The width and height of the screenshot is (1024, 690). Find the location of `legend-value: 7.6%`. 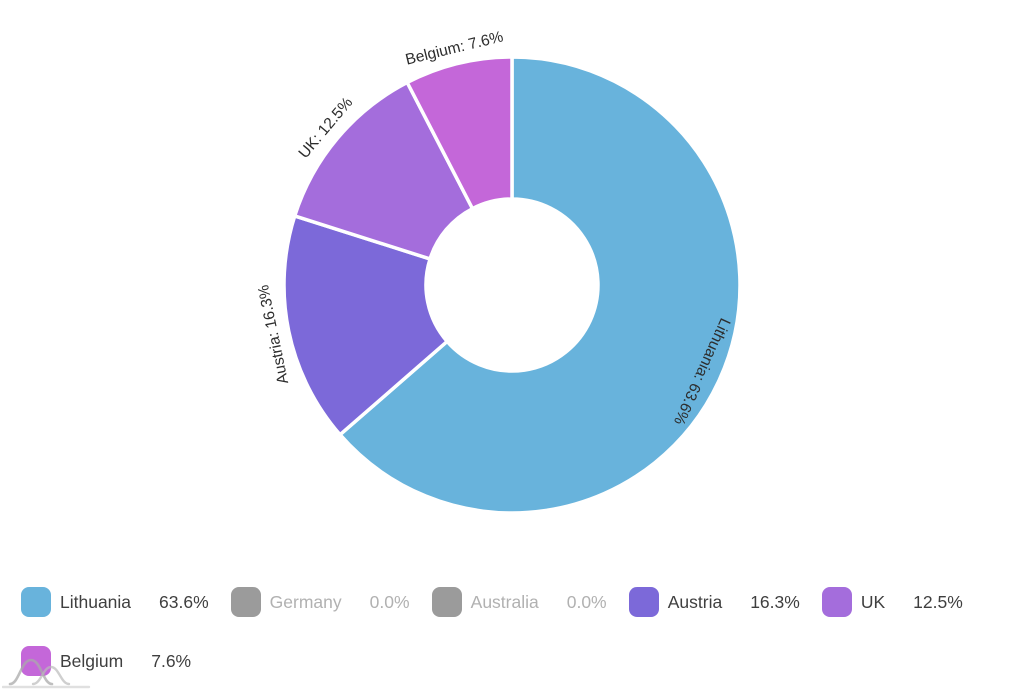

legend-value: 7.6% is located at coordinates (171, 660).